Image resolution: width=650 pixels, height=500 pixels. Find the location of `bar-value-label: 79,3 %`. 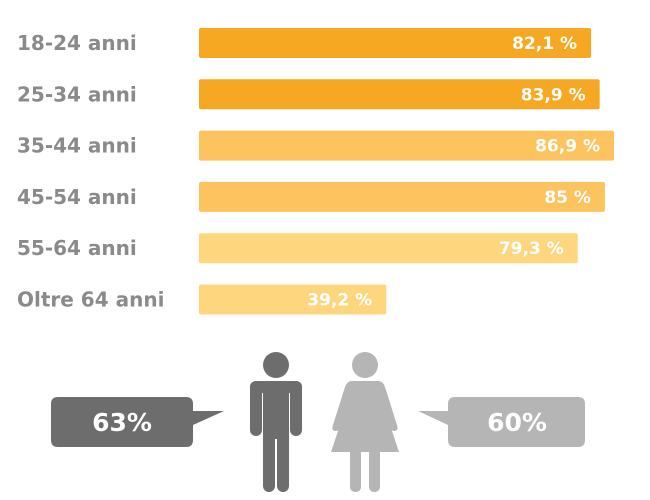

bar-value-label: 79,3 % is located at coordinates (531, 249).